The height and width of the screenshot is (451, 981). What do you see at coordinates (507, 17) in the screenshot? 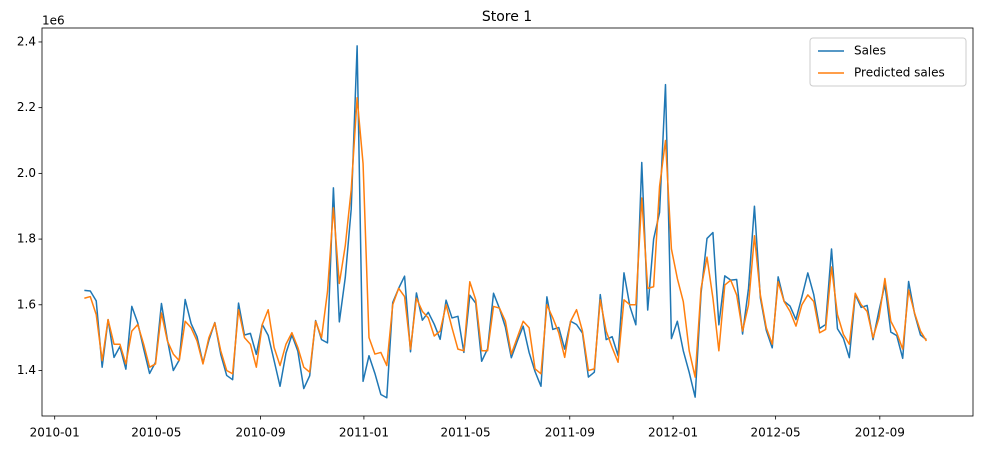
I see `chart-title: Store 1` at bounding box center [507, 17].